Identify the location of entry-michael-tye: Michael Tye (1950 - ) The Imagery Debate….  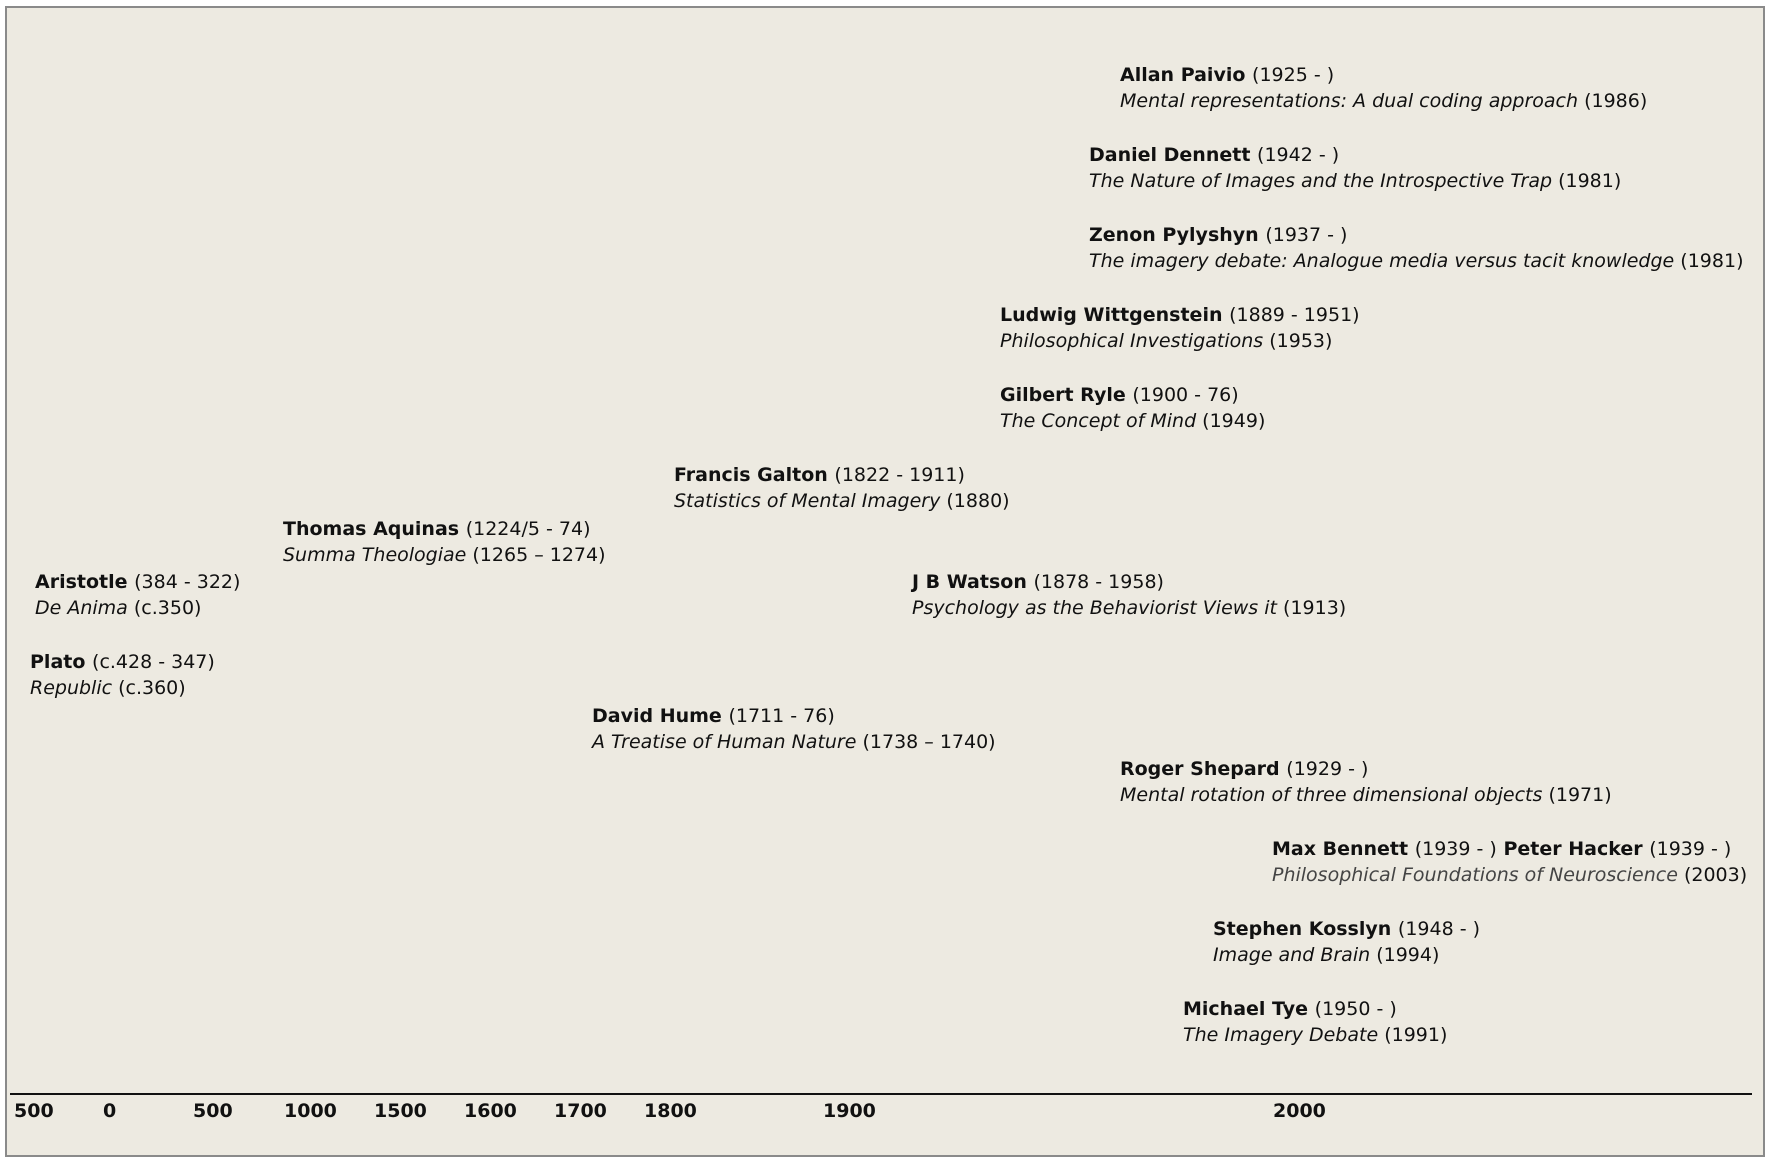
(1315, 1022).